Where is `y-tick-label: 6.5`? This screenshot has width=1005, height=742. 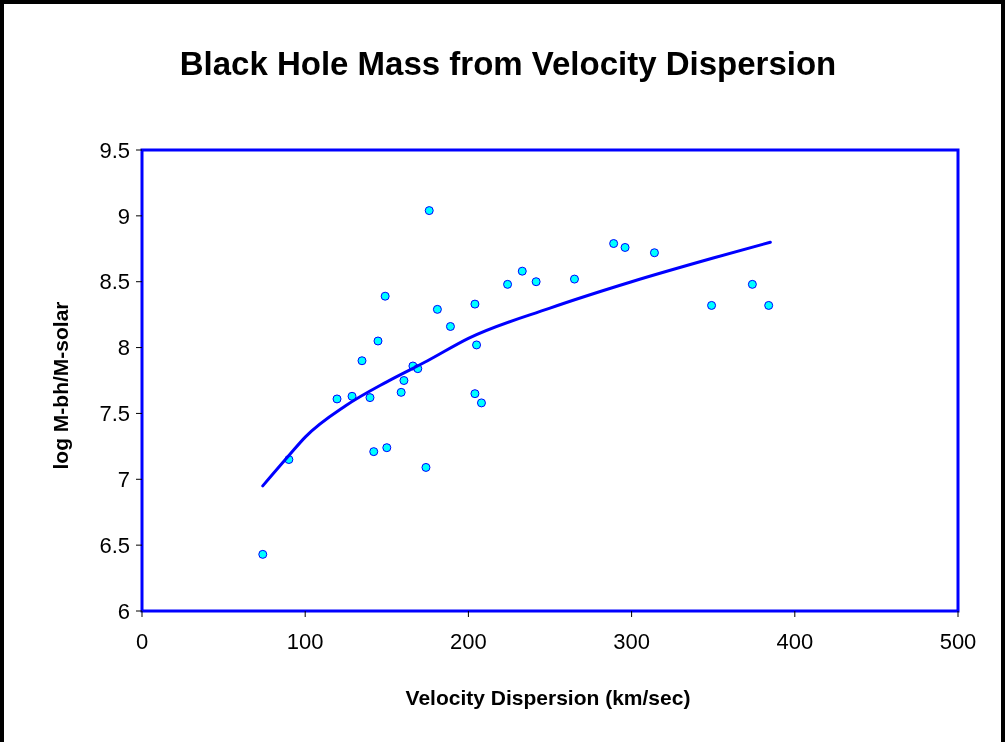 y-tick-label: 6.5 is located at coordinates (114, 545).